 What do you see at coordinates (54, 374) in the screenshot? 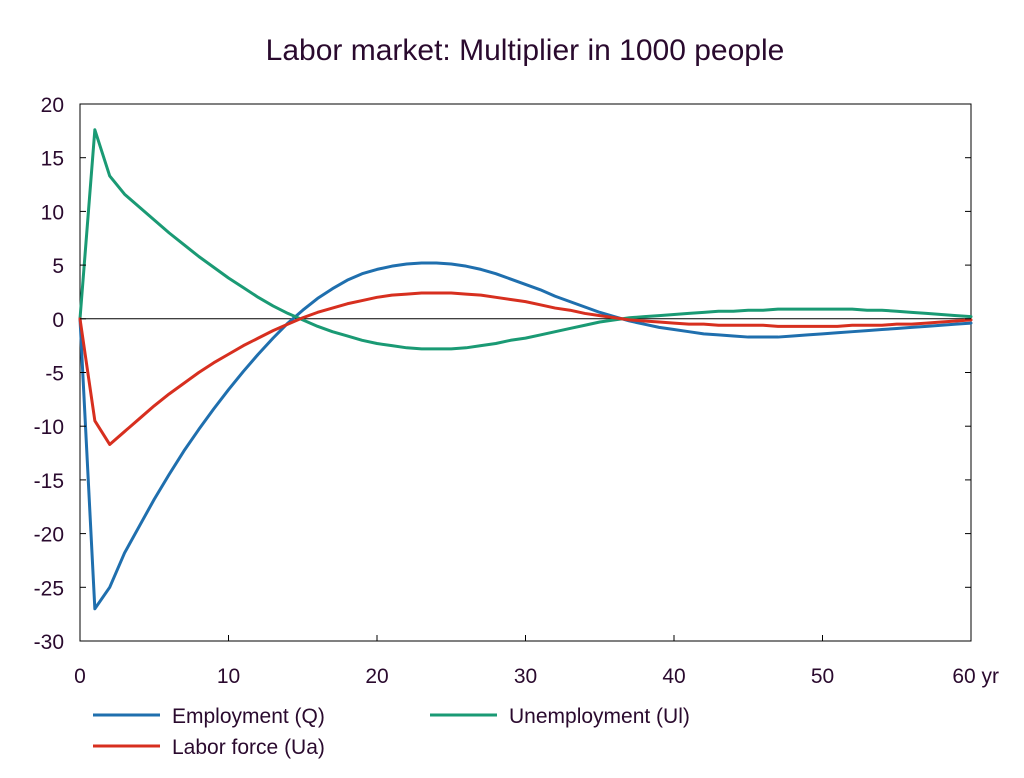
I see `y-tick-label: -5` at bounding box center [54, 374].